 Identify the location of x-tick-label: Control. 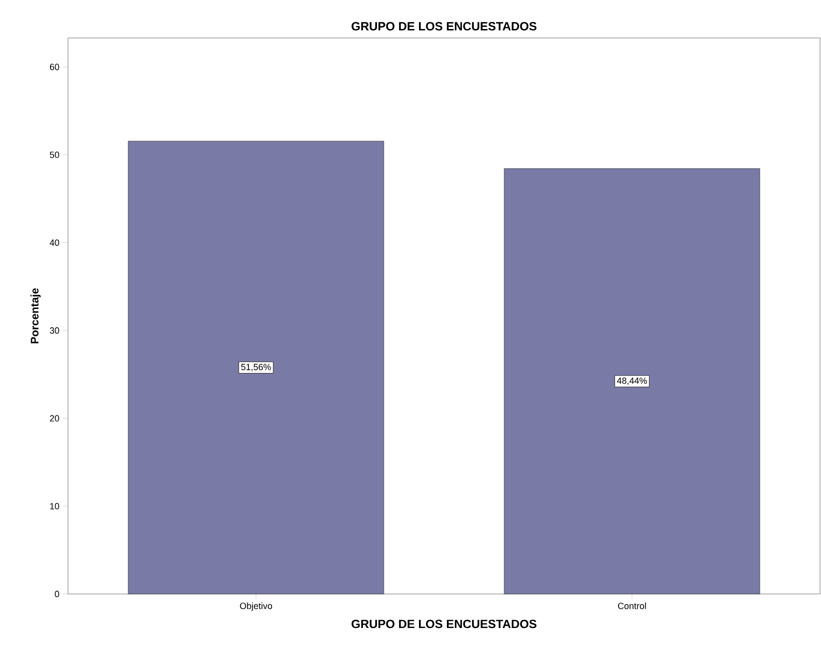
(632, 606).